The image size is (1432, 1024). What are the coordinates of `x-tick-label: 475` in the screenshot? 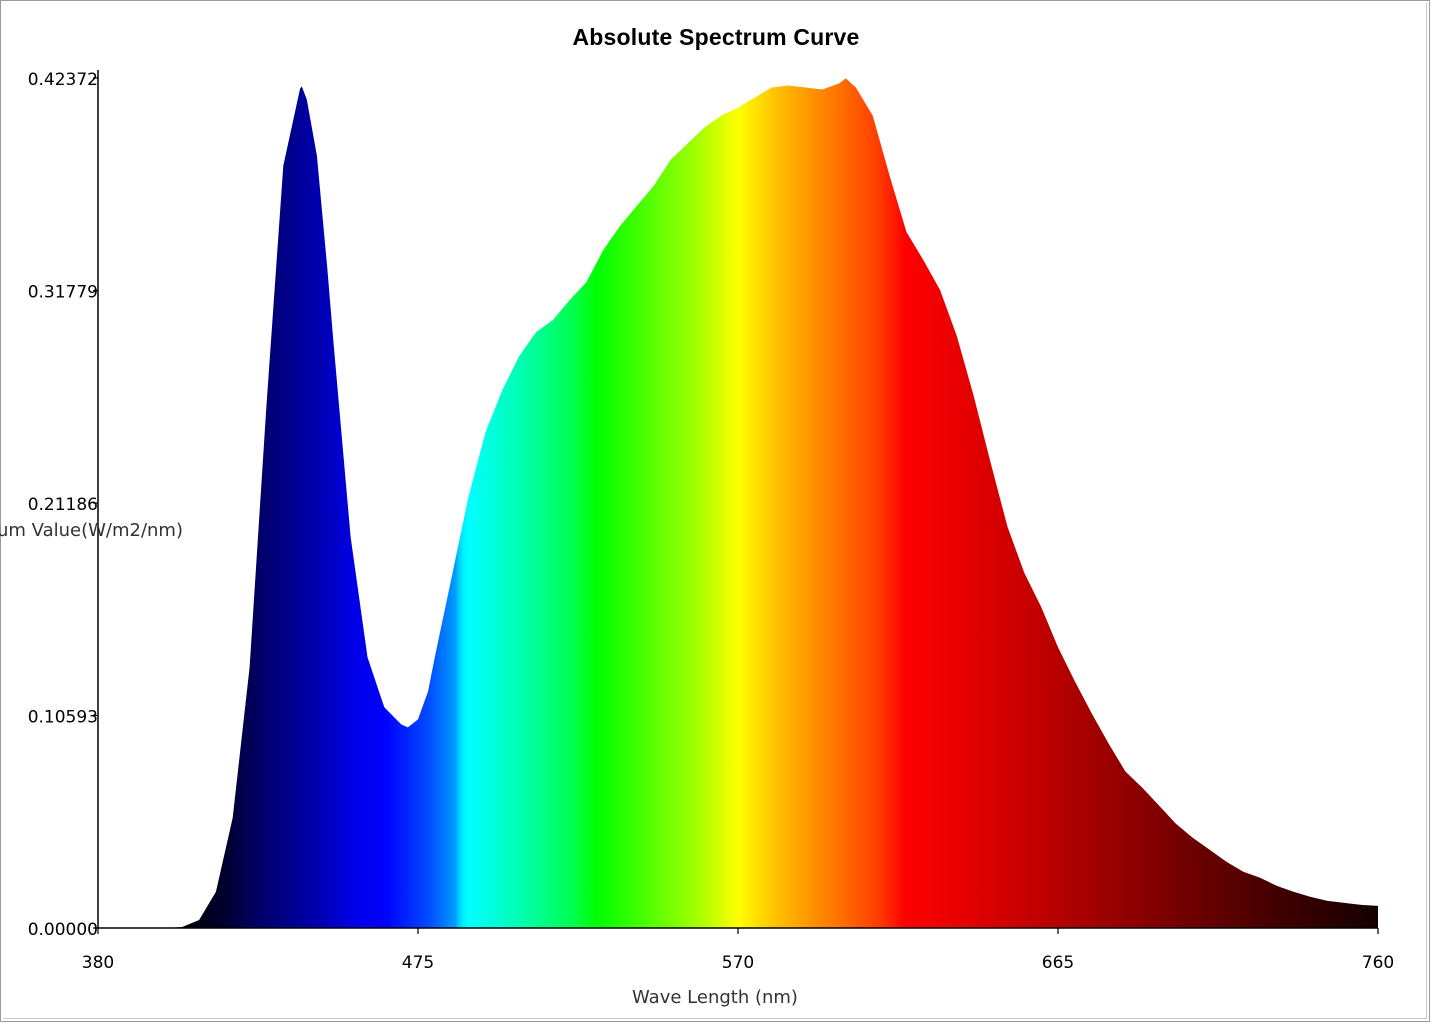 It's located at (418, 963).